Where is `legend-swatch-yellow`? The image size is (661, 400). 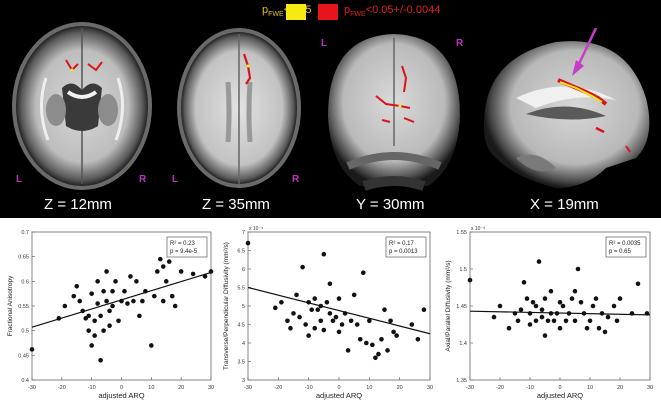 legend-swatch-yellow is located at coordinates (296, 12).